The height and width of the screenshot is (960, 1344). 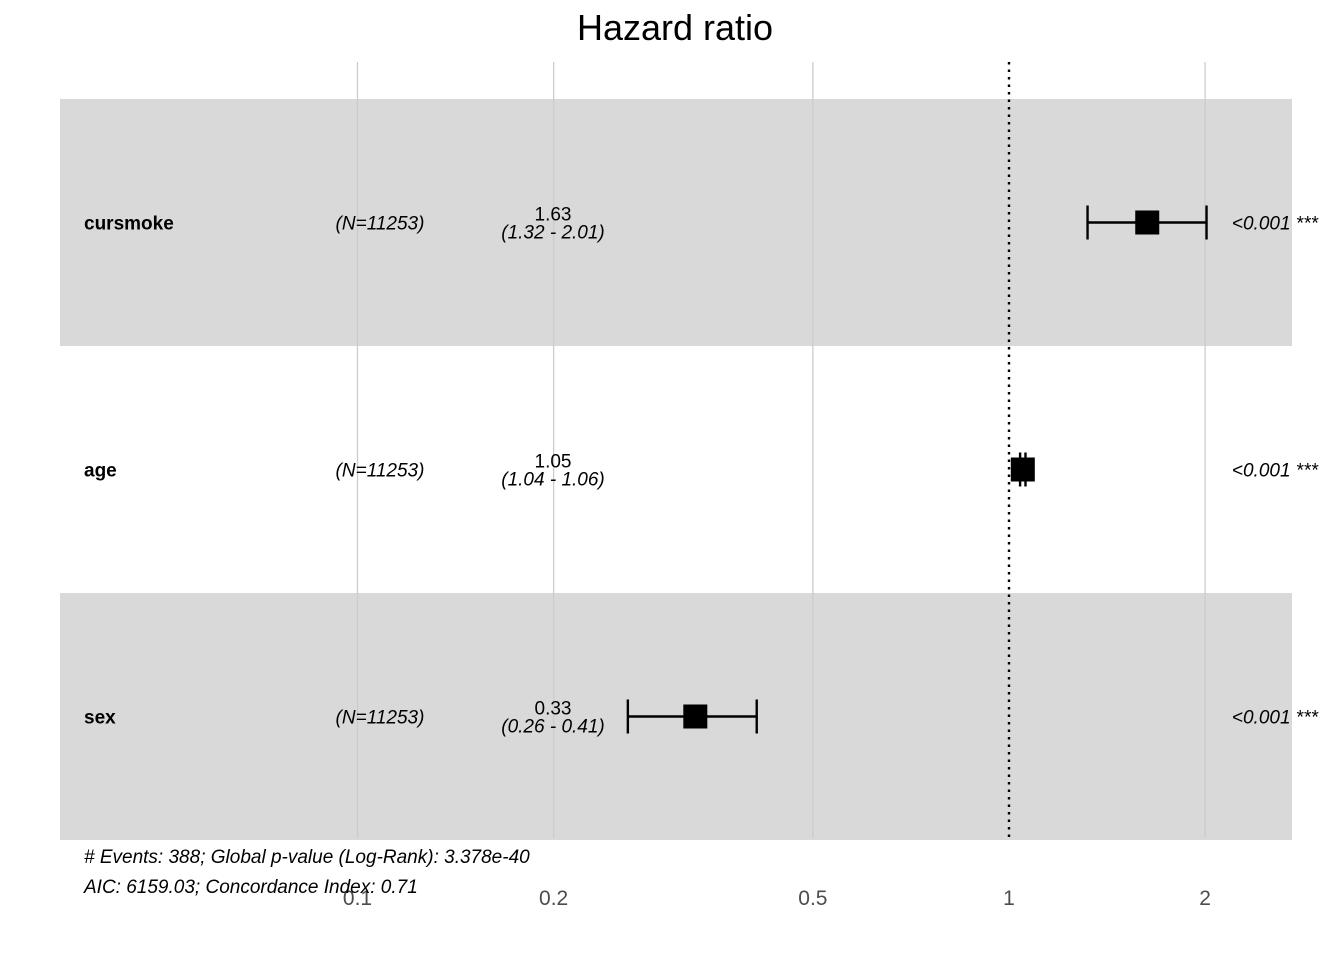 What do you see at coordinates (812, 898) in the screenshot?
I see `x-tick-label: 0.5` at bounding box center [812, 898].